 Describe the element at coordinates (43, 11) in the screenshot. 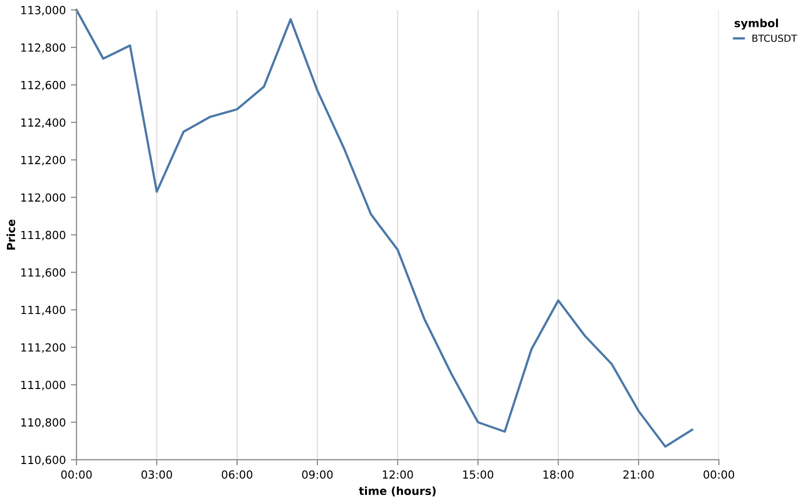

I see `y-tick-label: 113,000` at that location.